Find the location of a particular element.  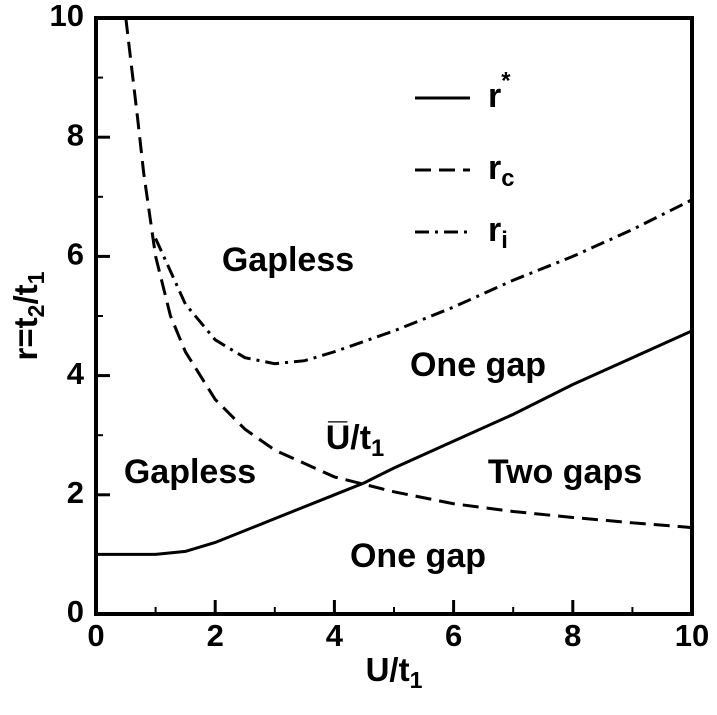

y-tick-label: 8 is located at coordinates (75, 134).